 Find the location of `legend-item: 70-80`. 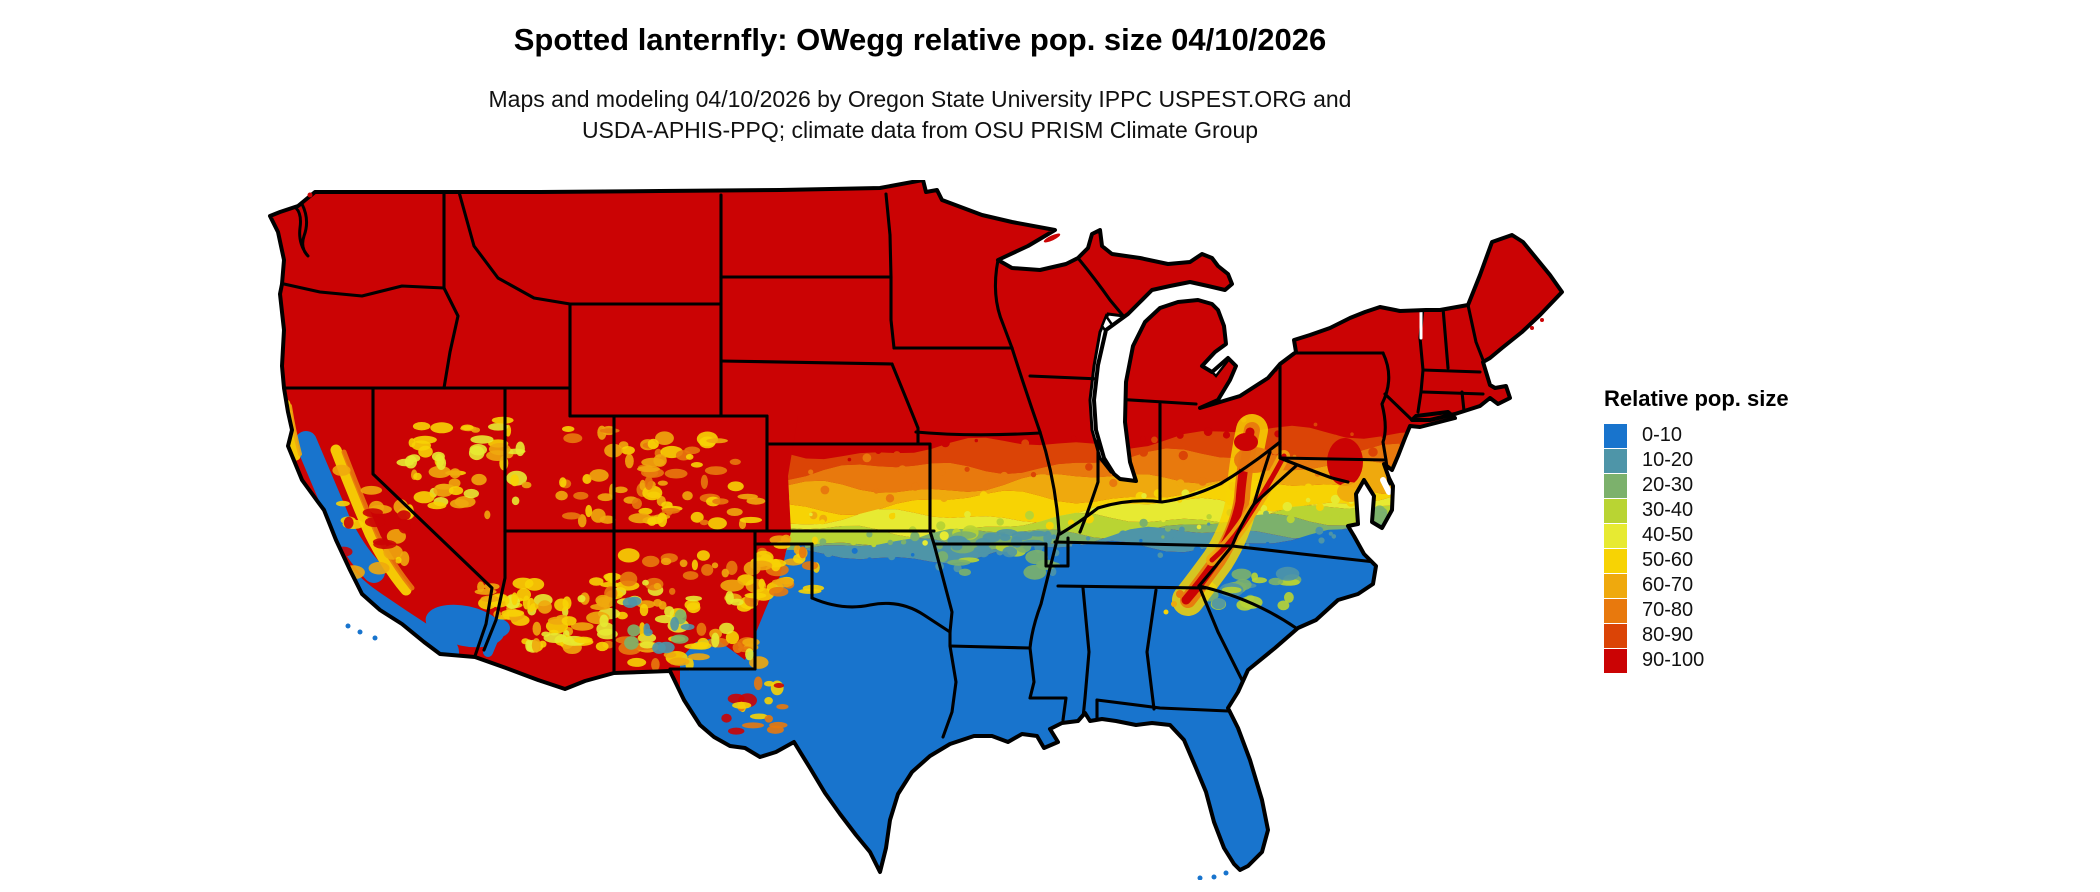

legend-item: 70-80 is located at coordinates (1696, 610).